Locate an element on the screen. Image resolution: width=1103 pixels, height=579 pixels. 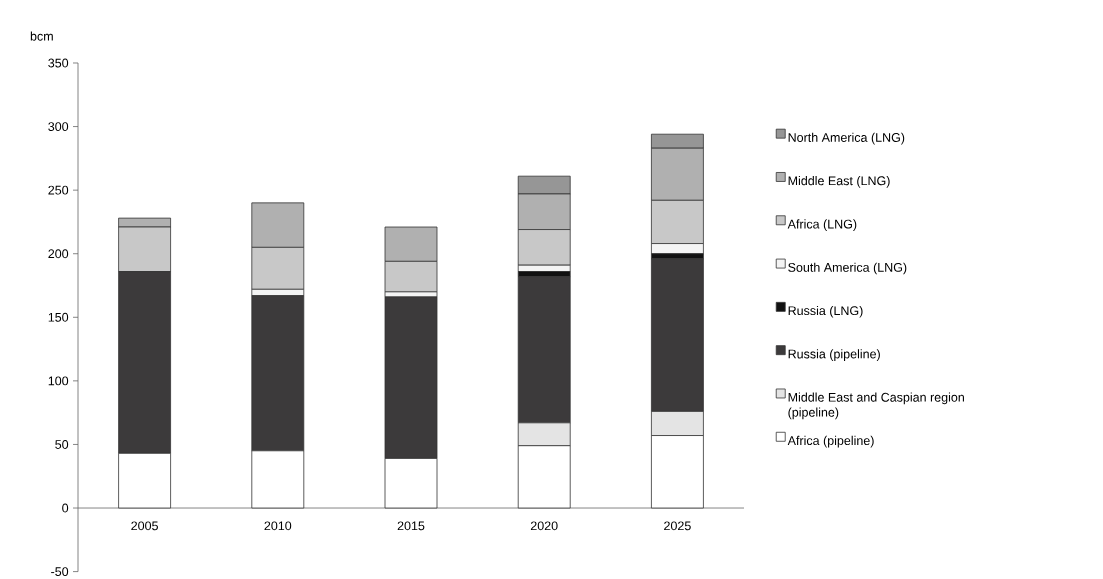
y-tick-label: 0 is located at coordinates (65, 508).